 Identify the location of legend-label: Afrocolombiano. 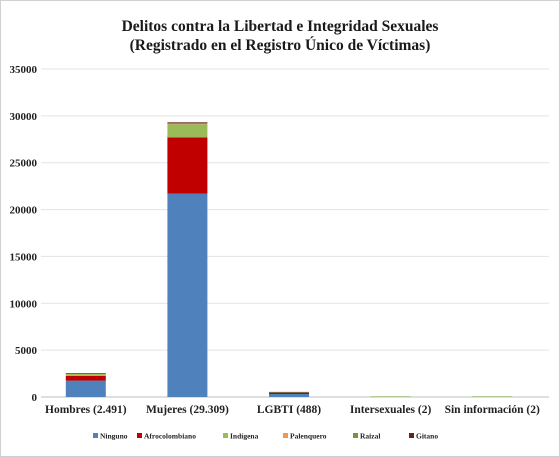
(170, 436).